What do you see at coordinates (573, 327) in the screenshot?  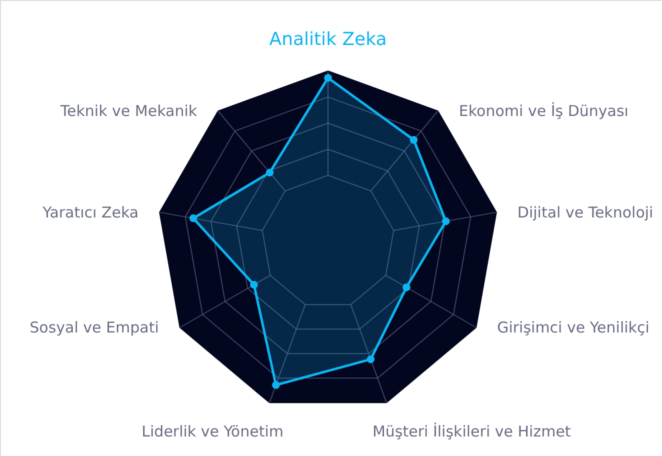 I see `spoke-label: Girişimci ve Yenilikçi` at bounding box center [573, 327].